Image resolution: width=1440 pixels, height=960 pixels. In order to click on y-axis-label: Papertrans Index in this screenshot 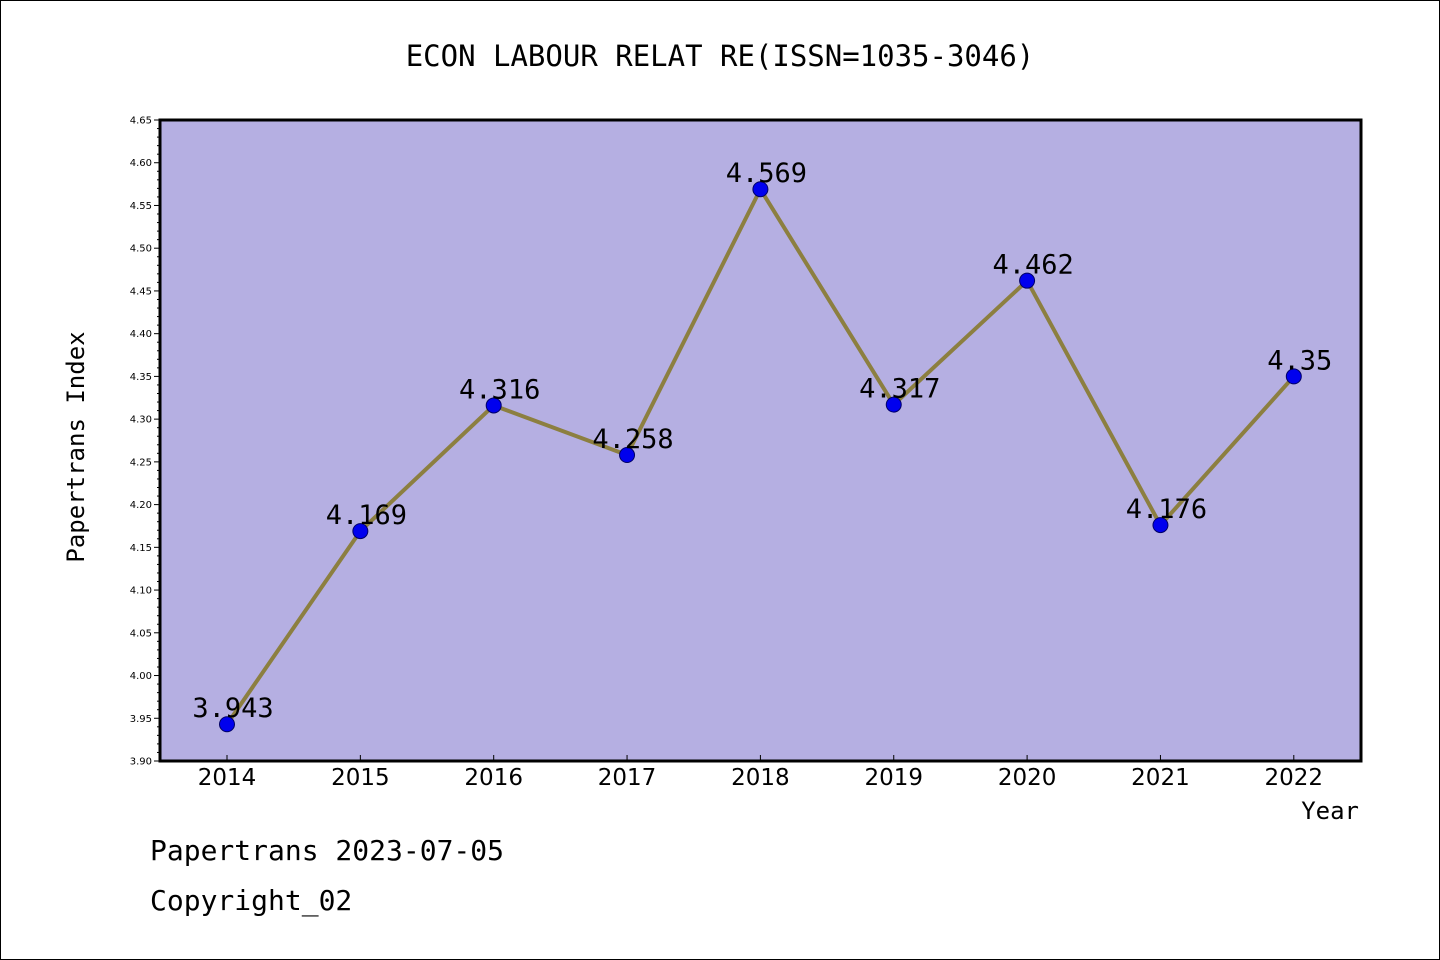, I will do `click(76, 446)`.